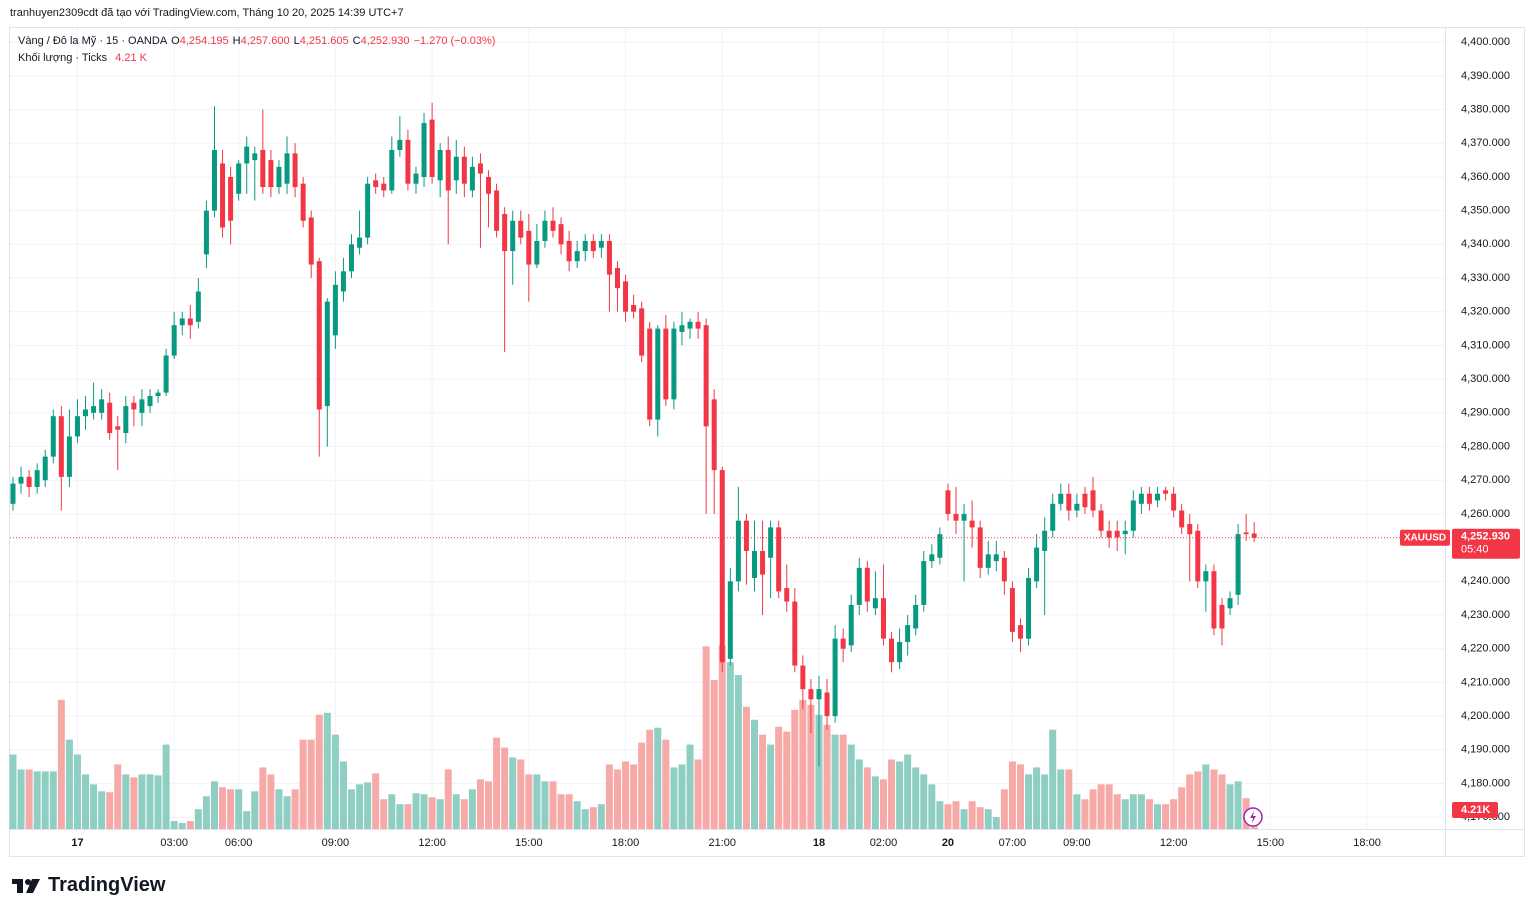  I want to click on x-tick-label: 09:00, so click(336, 843).